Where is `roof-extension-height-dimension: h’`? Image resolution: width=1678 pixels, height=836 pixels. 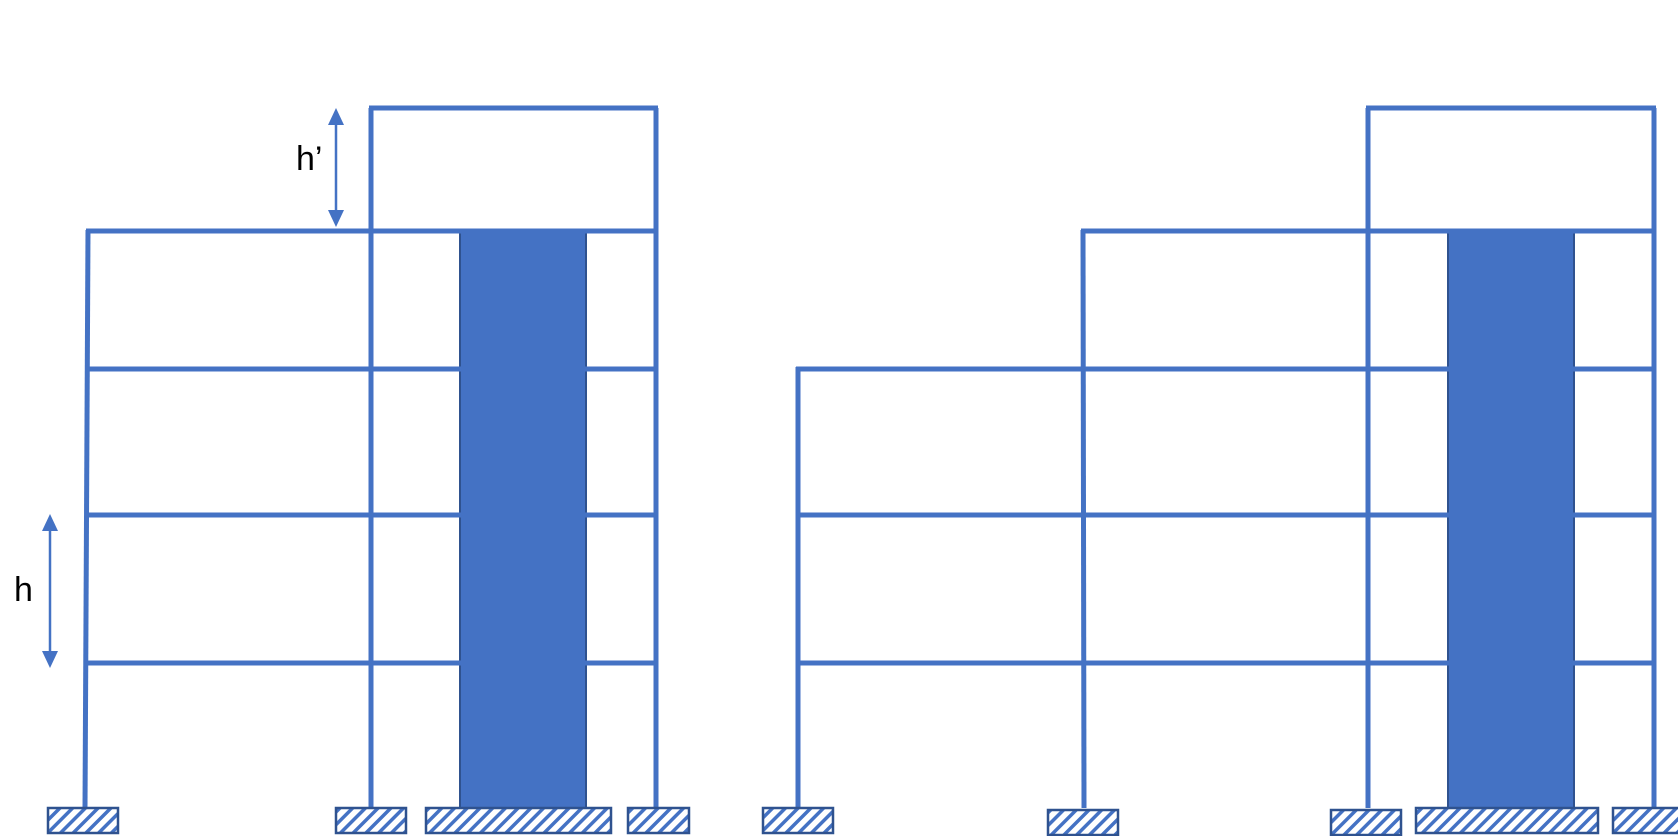 roof-extension-height-dimension: h’ is located at coordinates (320, 167).